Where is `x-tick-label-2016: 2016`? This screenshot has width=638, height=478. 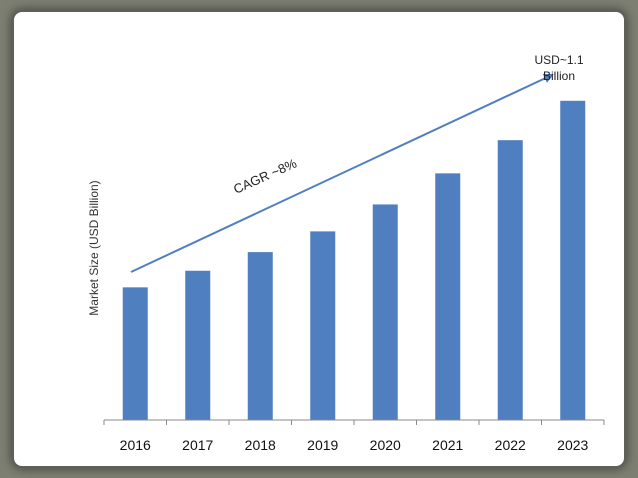 x-tick-label-2016: 2016 is located at coordinates (135, 445).